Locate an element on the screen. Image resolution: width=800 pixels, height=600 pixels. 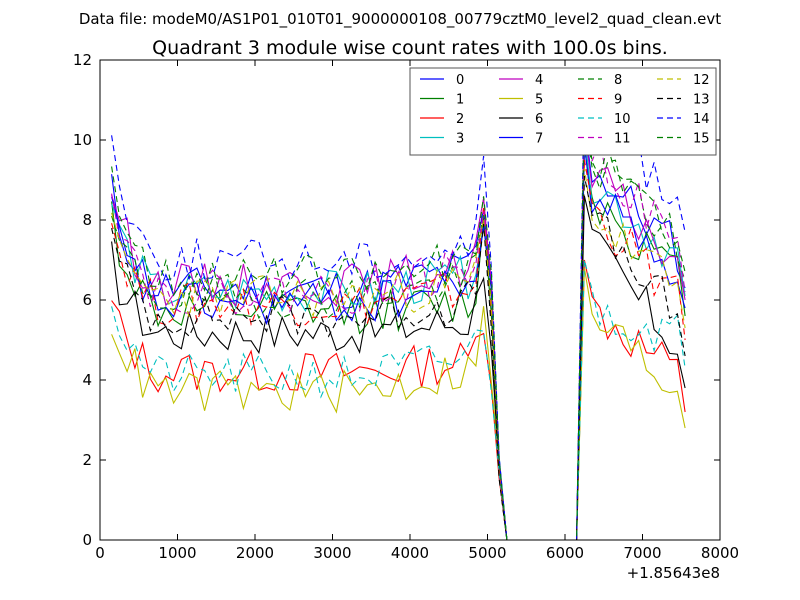
x-offset-label: +1.85643e8 is located at coordinates (673, 573).